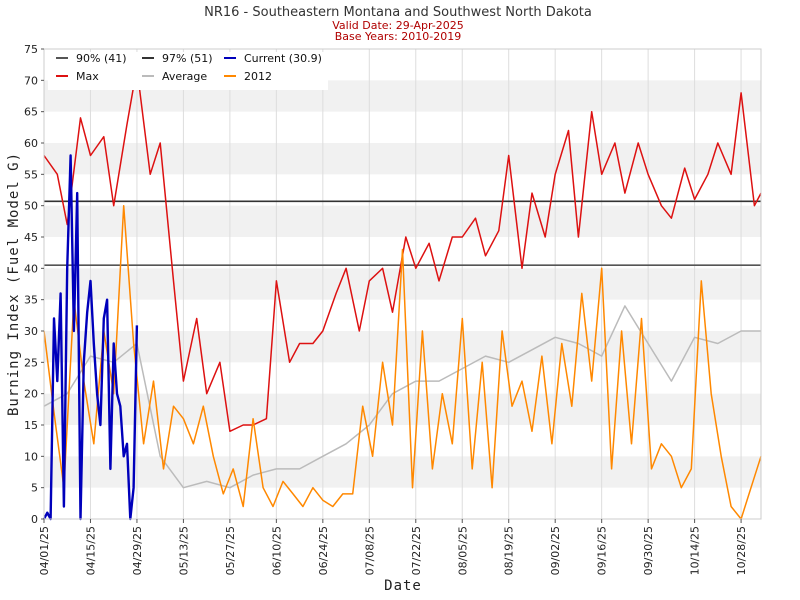 The image size is (800, 600). What do you see at coordinates (648, 550) in the screenshot?
I see `x-tick-label: 09/30/25` at bounding box center [648, 550].